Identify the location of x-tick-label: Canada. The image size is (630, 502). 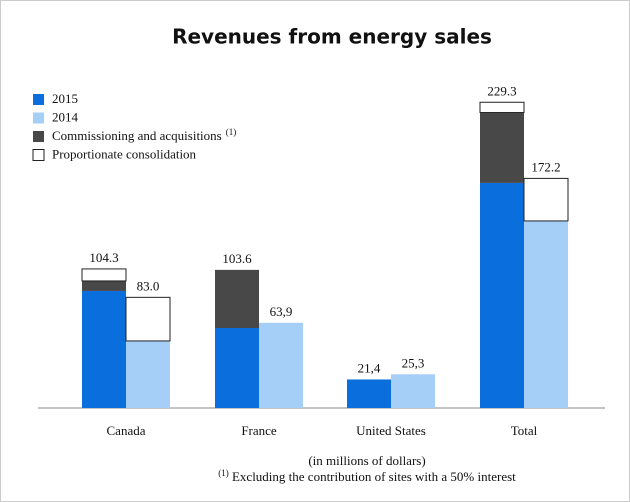
(126, 430).